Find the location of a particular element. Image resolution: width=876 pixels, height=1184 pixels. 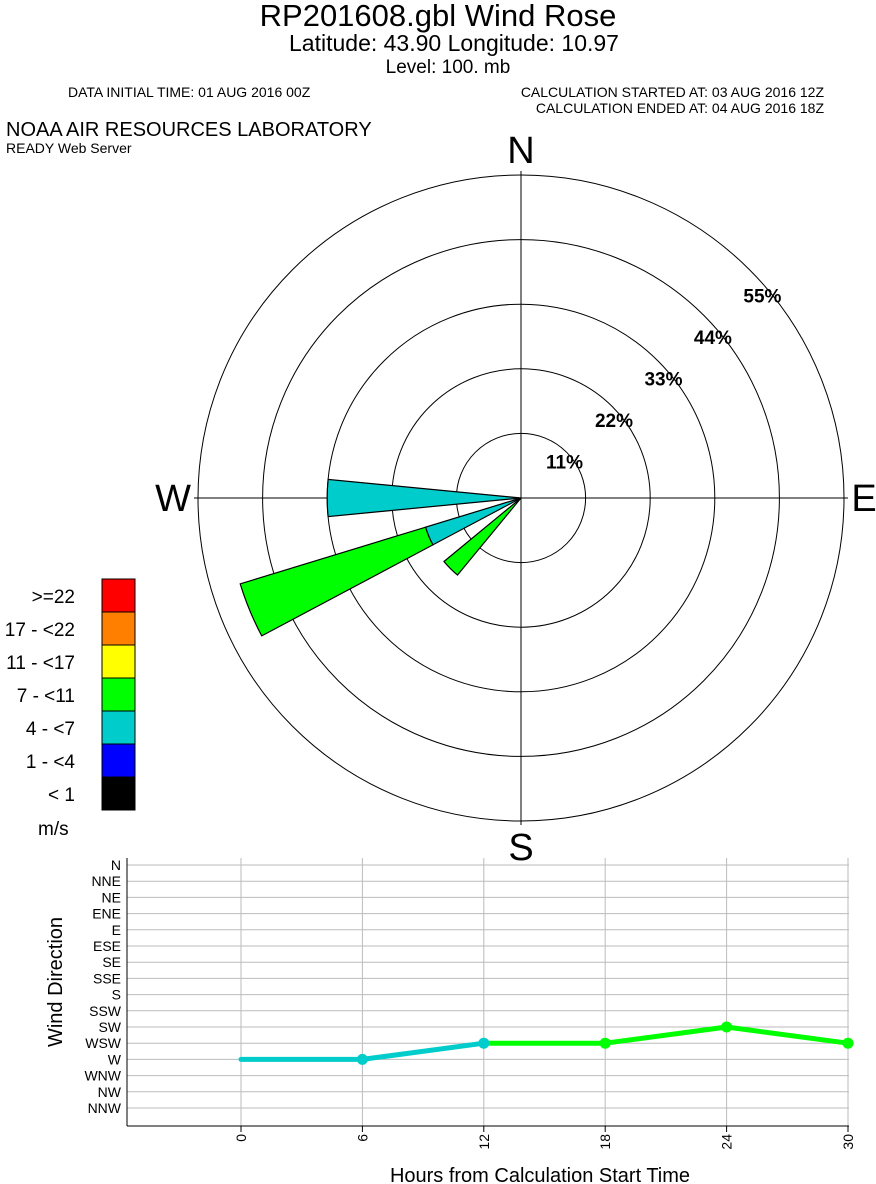

x-tick-label: 0 is located at coordinates (241, 1138).